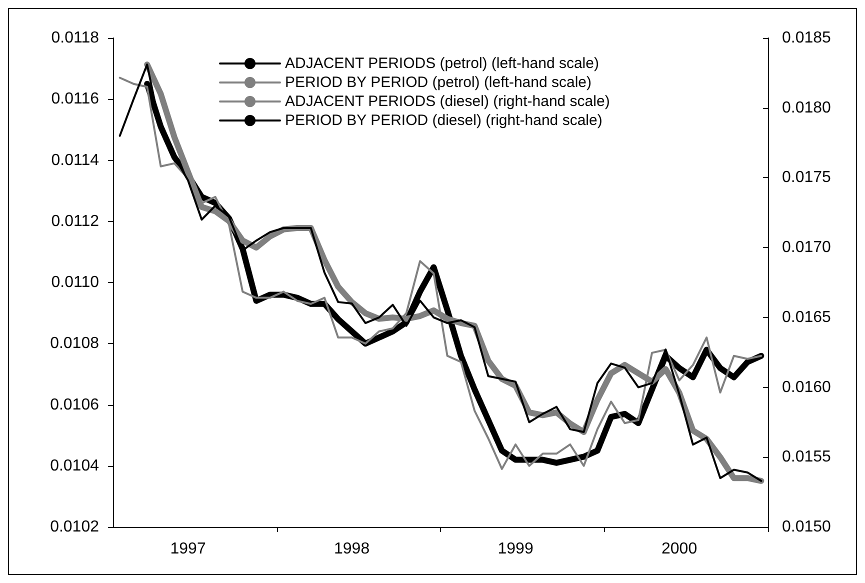  Describe the element at coordinates (807, 387) in the screenshot. I see `y2-tick-label: 0.0160` at that location.